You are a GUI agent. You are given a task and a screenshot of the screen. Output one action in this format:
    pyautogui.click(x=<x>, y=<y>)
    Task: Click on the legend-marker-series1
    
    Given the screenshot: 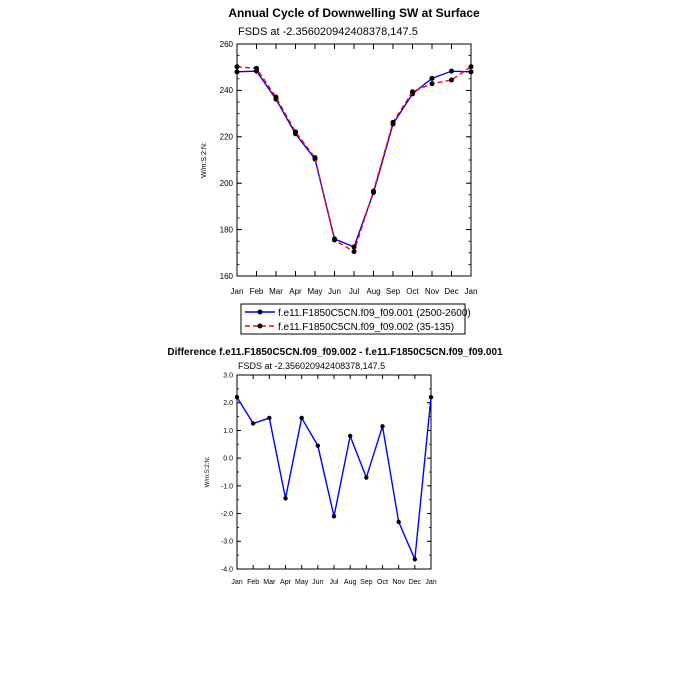 What is the action you would take?
    pyautogui.click(x=260, y=312)
    